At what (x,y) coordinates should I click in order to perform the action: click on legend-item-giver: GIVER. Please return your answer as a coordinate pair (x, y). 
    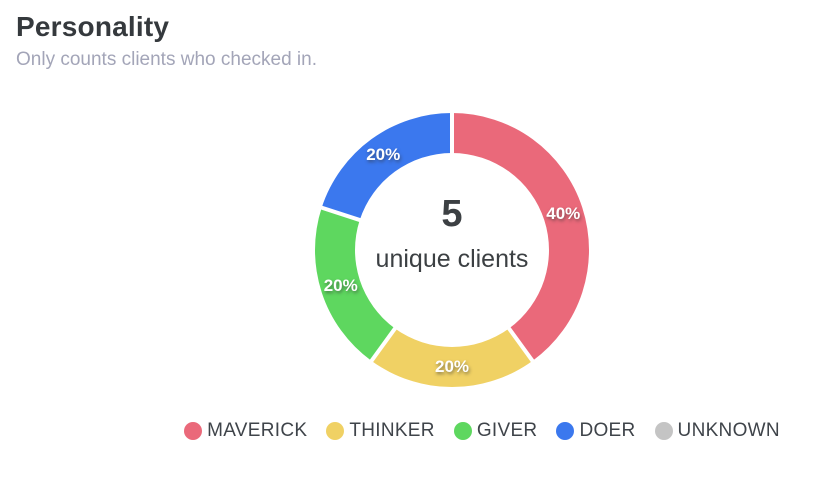
    Looking at the image, I should click on (495, 431).